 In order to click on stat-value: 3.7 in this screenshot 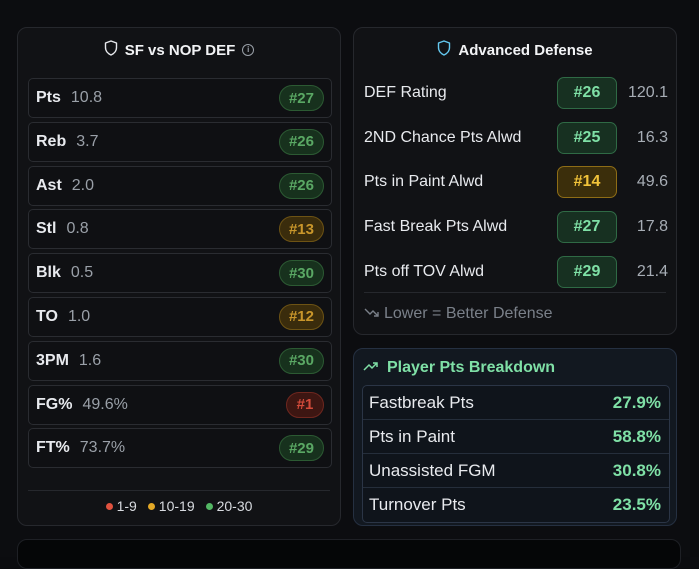, I will do `click(87, 141)`.